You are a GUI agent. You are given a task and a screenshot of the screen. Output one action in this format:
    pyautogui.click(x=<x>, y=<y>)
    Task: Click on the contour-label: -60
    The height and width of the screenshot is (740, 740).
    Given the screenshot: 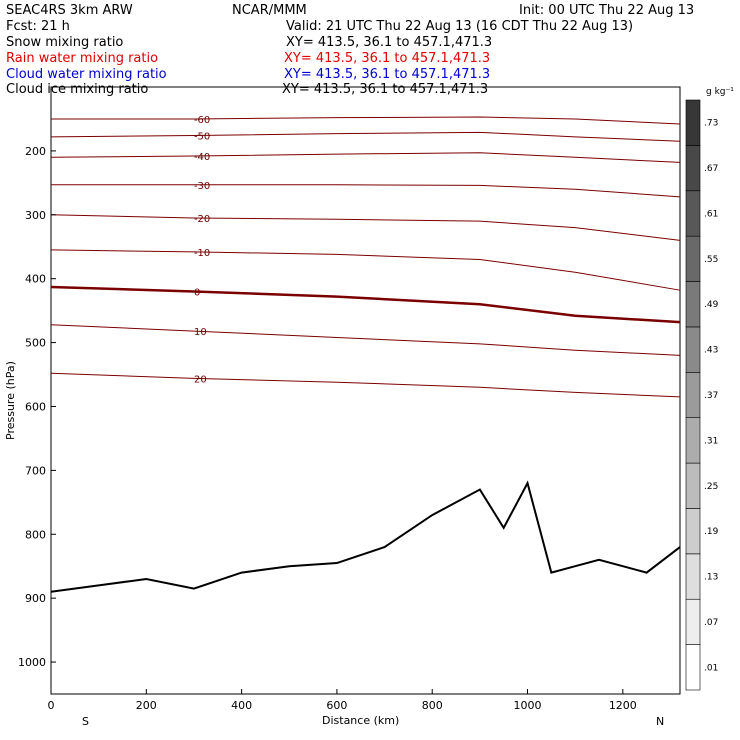 What is the action you would take?
    pyautogui.click(x=202, y=120)
    